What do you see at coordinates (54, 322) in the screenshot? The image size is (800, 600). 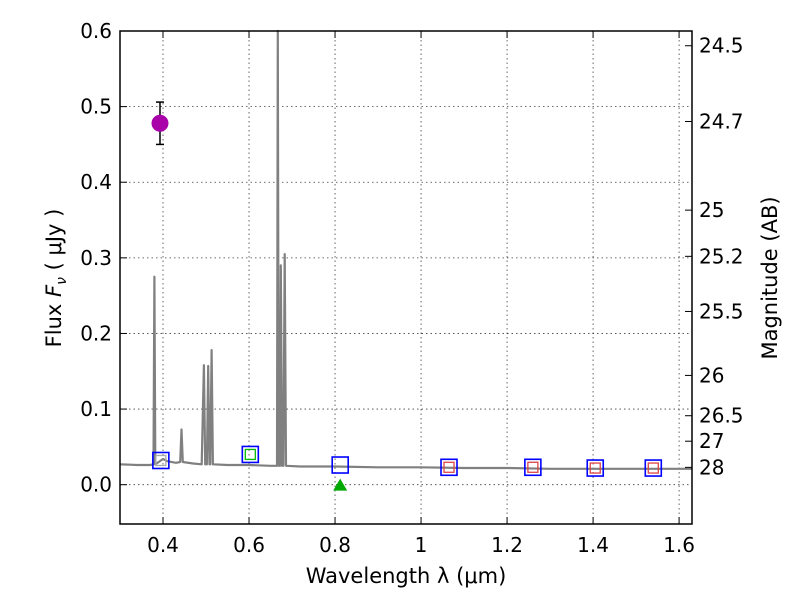 I see `y-axis-label-prefix: Flux` at bounding box center [54, 322].